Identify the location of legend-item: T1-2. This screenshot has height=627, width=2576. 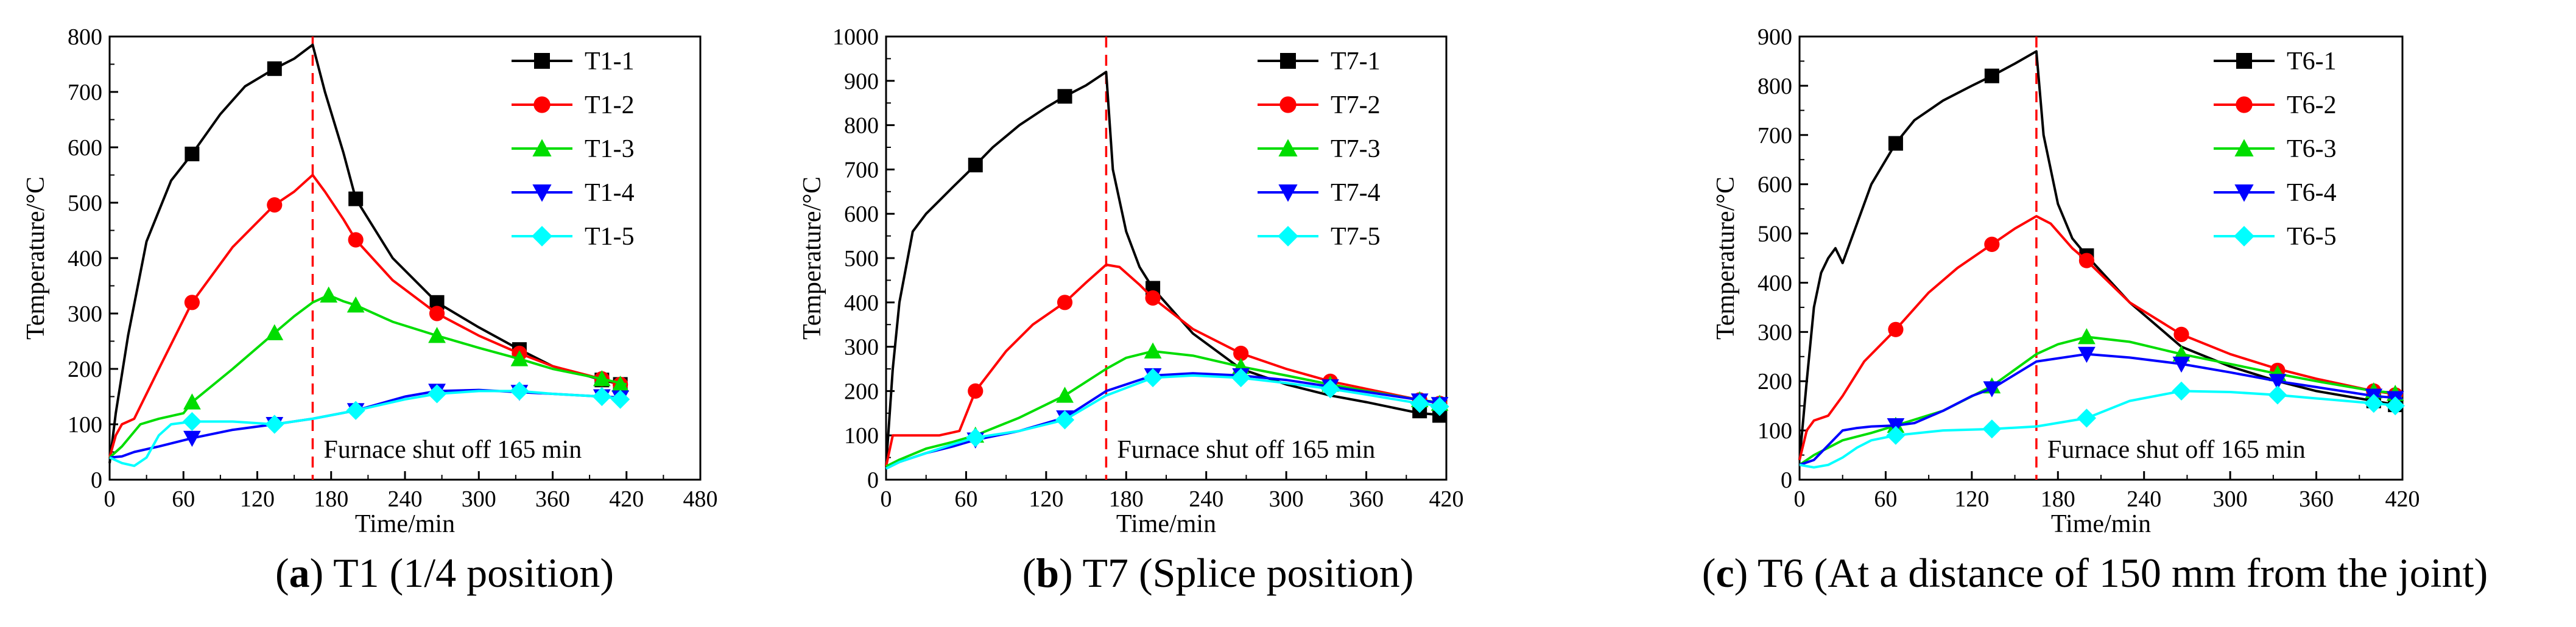
(573, 105).